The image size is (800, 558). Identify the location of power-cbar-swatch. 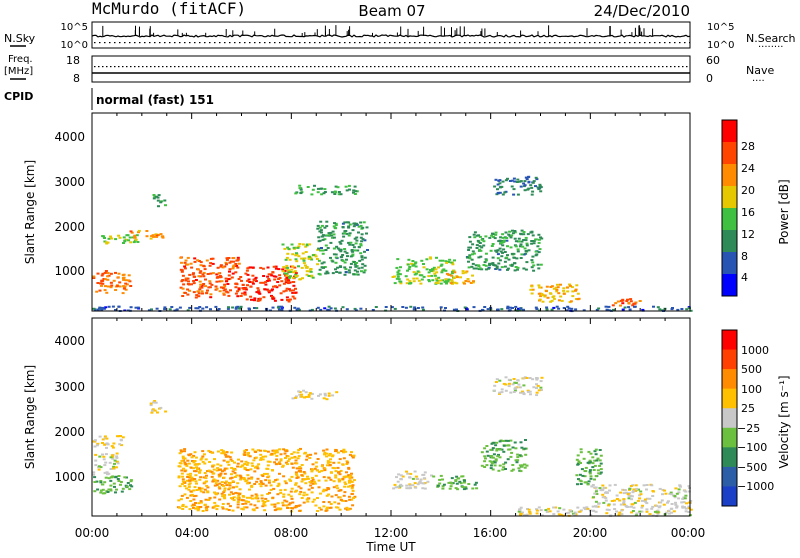
(729, 241).